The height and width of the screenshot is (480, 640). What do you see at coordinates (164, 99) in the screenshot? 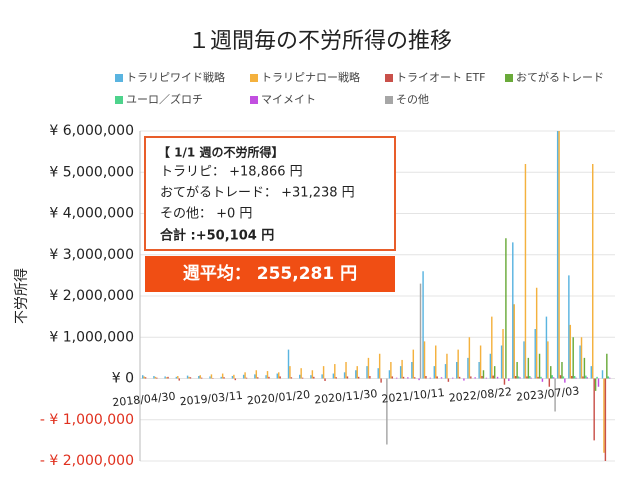
I see `legend-label: ユーロ／ズロチ` at bounding box center [164, 99].